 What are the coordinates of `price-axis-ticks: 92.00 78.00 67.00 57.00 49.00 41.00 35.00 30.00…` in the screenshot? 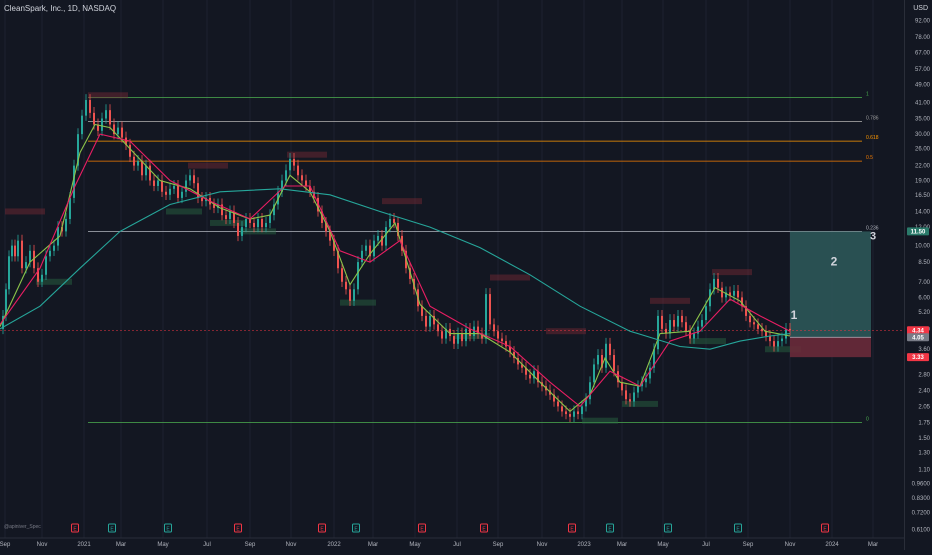 It's located at (919, 275).